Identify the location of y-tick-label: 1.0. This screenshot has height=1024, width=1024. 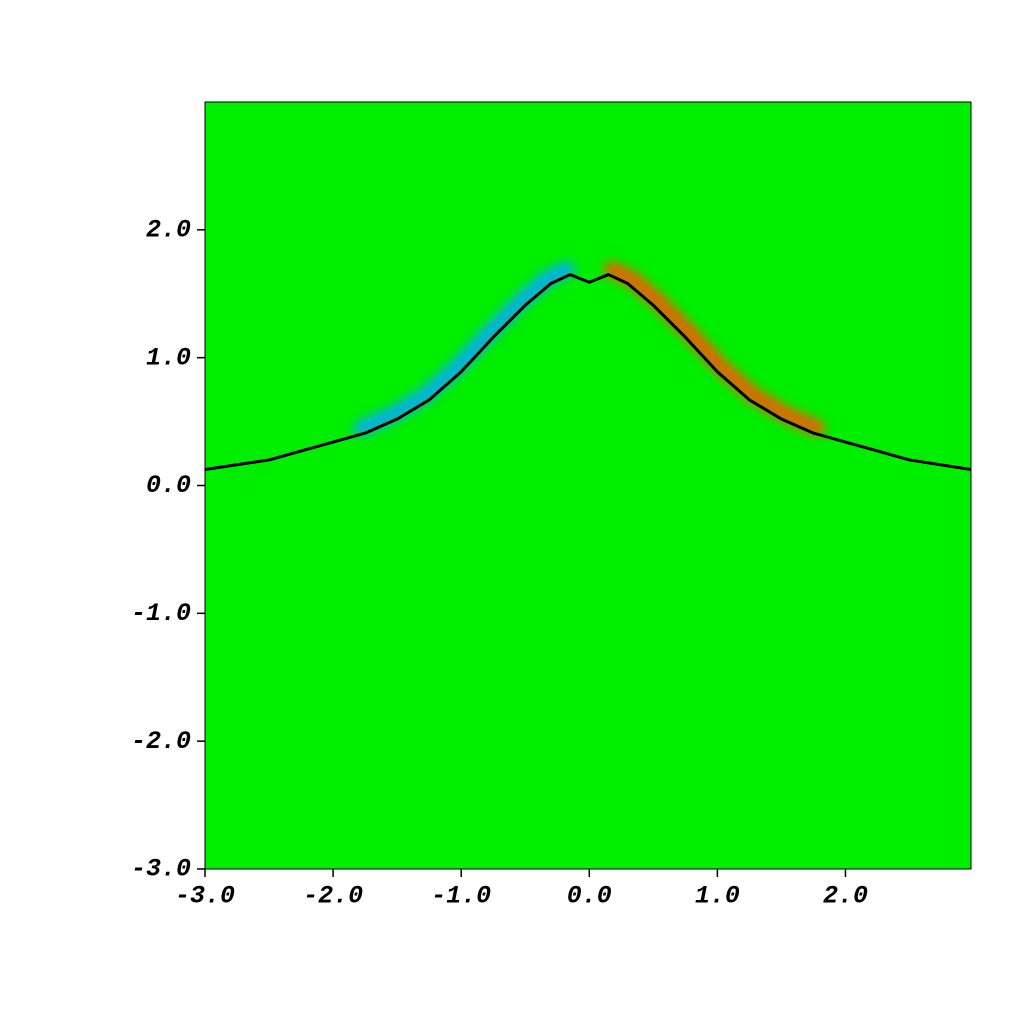
(168, 357).